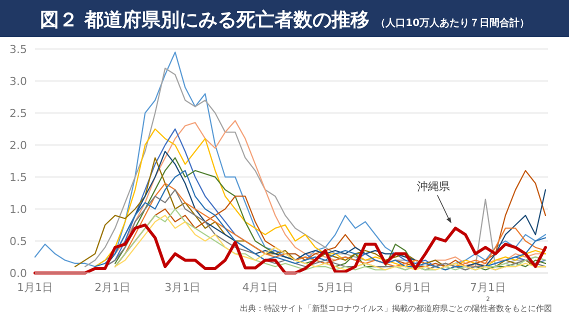 This screenshot has width=569, height=320. Describe the element at coordinates (205, 20) in the screenshot. I see `chart-title: 図２ 都道府県別にみる死亡者数の推移` at that location.